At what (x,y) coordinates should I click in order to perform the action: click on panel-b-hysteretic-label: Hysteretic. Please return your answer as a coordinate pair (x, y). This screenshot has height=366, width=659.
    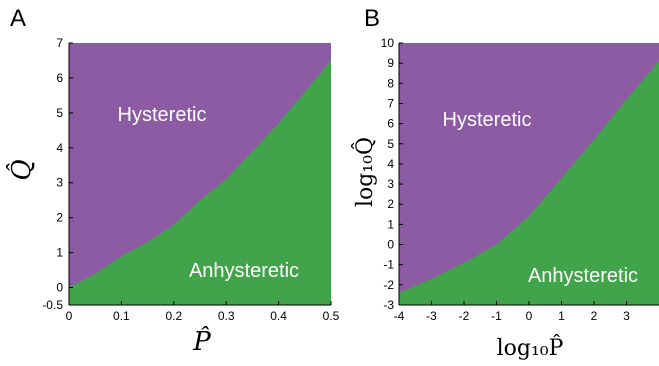
    Looking at the image, I should click on (487, 120).